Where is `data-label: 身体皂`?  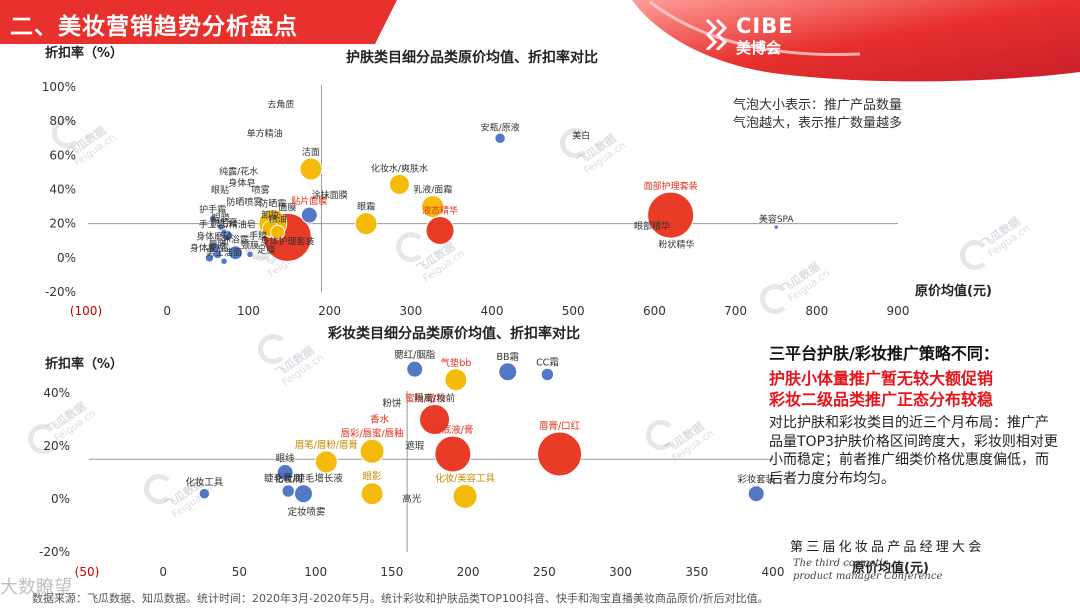
data-label: 身体皂 is located at coordinates (241, 183).